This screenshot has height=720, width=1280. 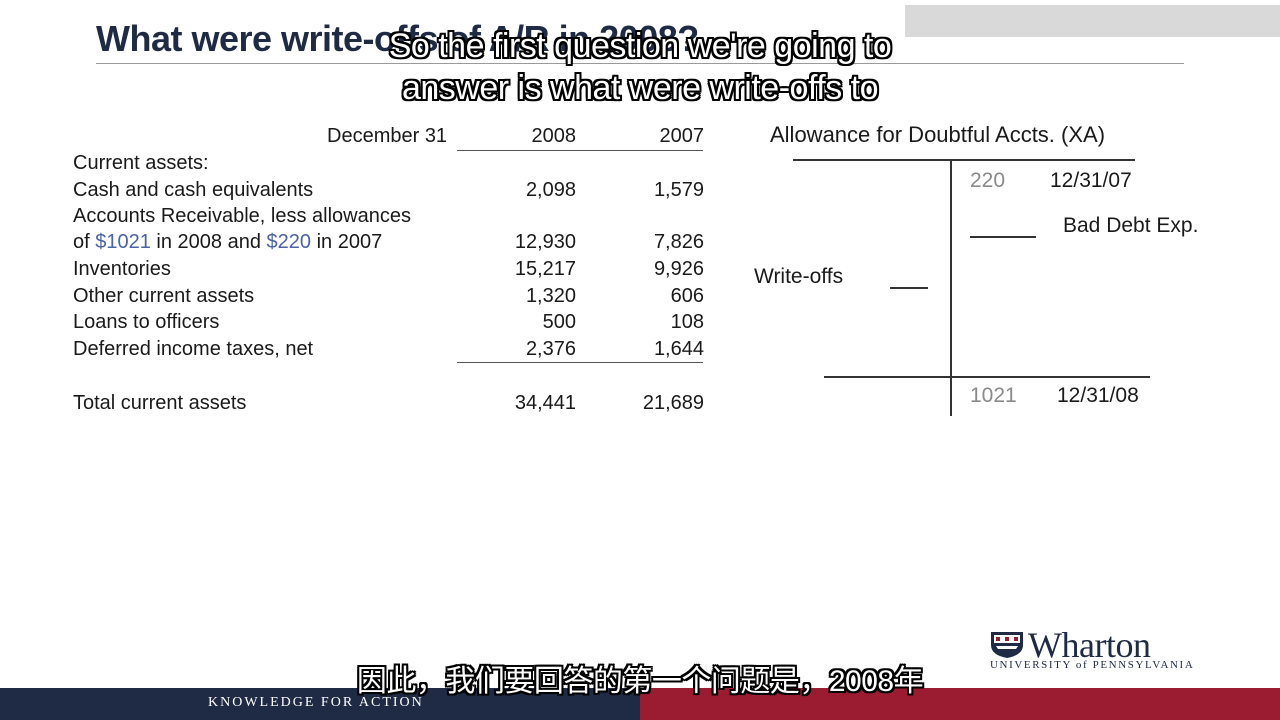 What do you see at coordinates (987, 377) in the screenshot?
I see `t-account-total-line` at bounding box center [987, 377].